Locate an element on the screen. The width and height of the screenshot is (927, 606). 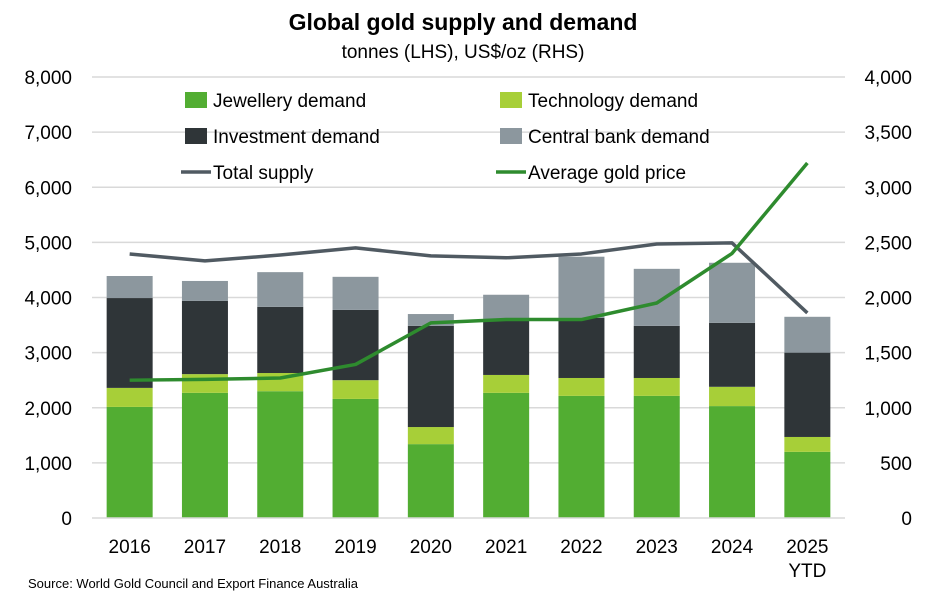
y-right-tick-label: 0 is located at coordinates (906, 519).